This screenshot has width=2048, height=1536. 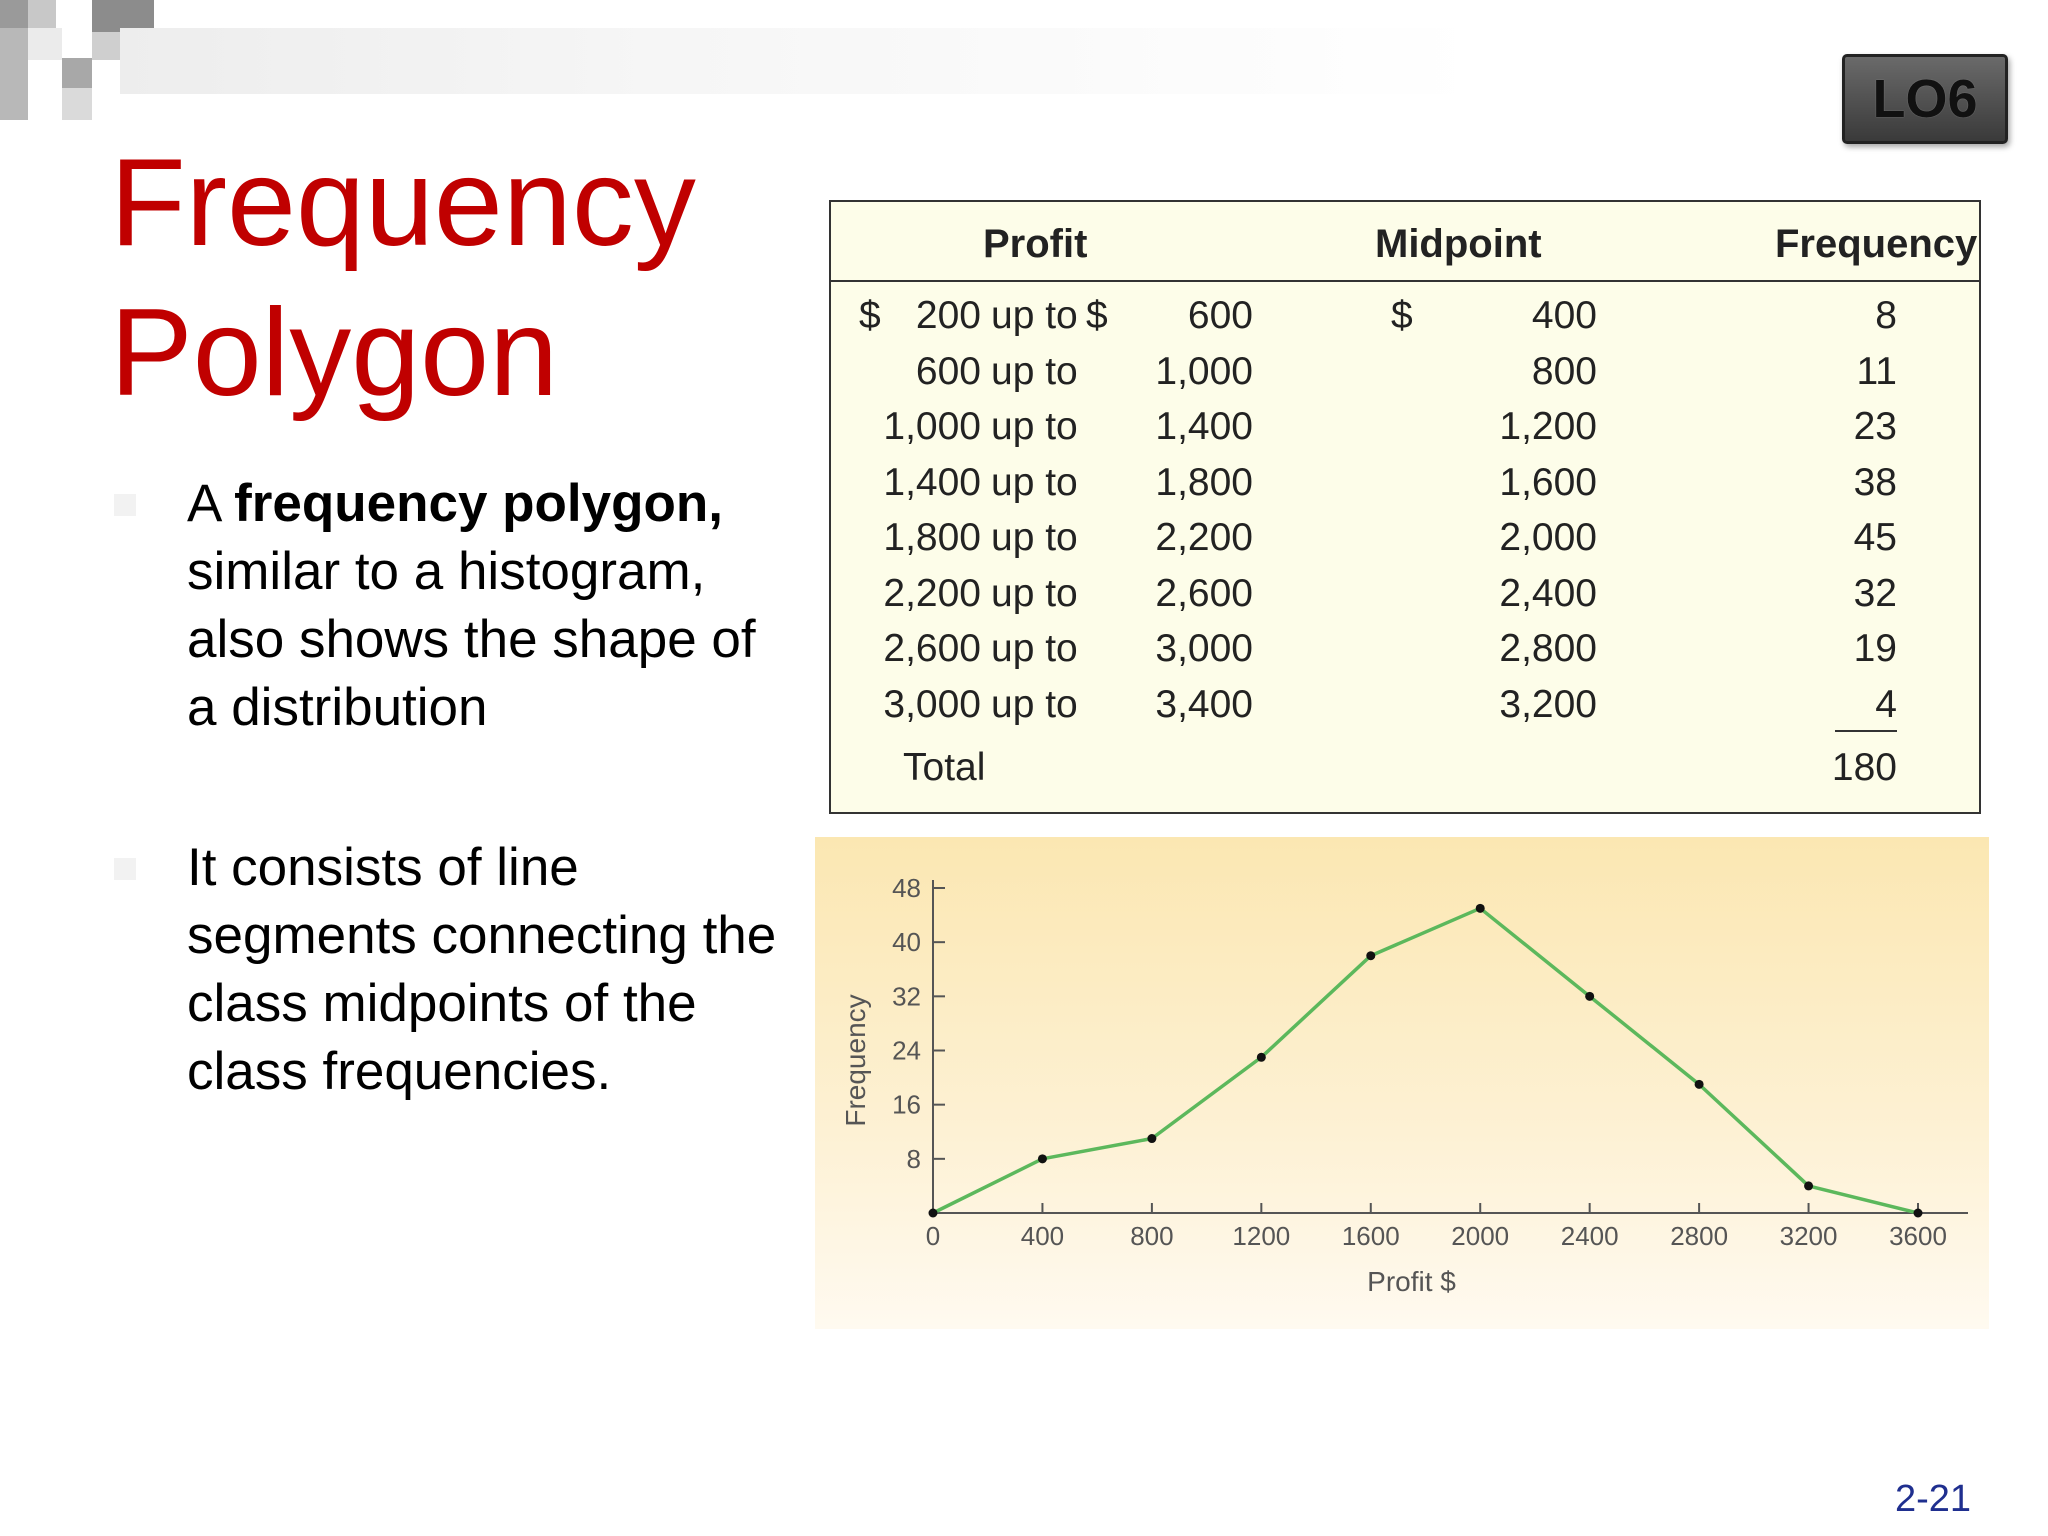 What do you see at coordinates (870, 315) in the screenshot?
I see `cell-dollar: $` at bounding box center [870, 315].